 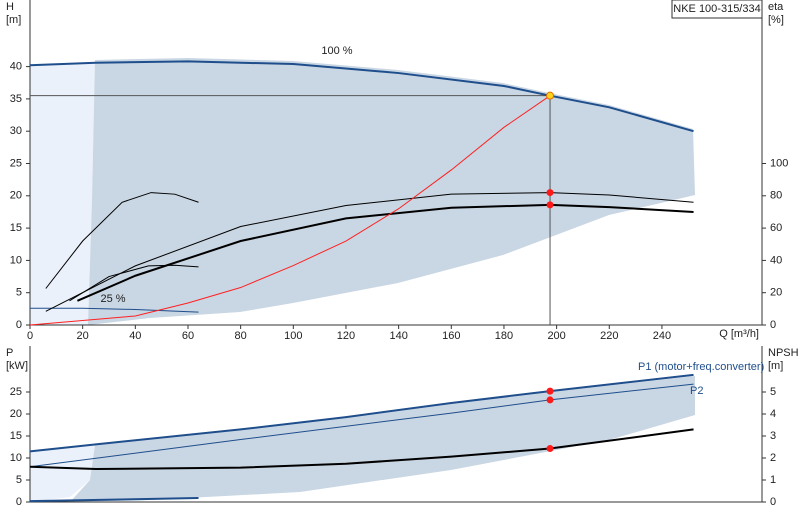 I want to click on x-tick-label: 80, so click(x=241, y=336).